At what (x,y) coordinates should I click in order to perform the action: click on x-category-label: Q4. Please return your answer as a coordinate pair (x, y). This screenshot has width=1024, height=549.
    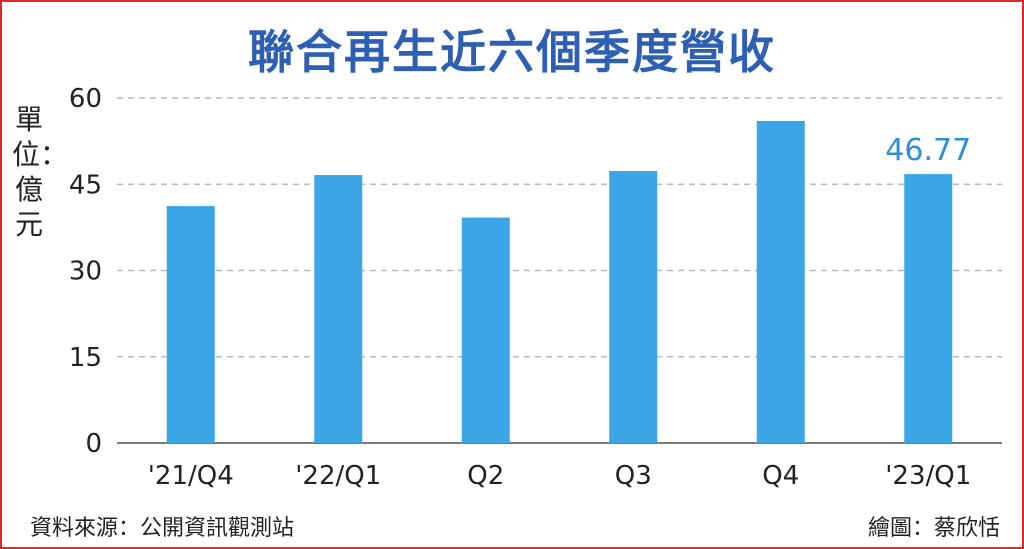
    Looking at the image, I should click on (780, 476).